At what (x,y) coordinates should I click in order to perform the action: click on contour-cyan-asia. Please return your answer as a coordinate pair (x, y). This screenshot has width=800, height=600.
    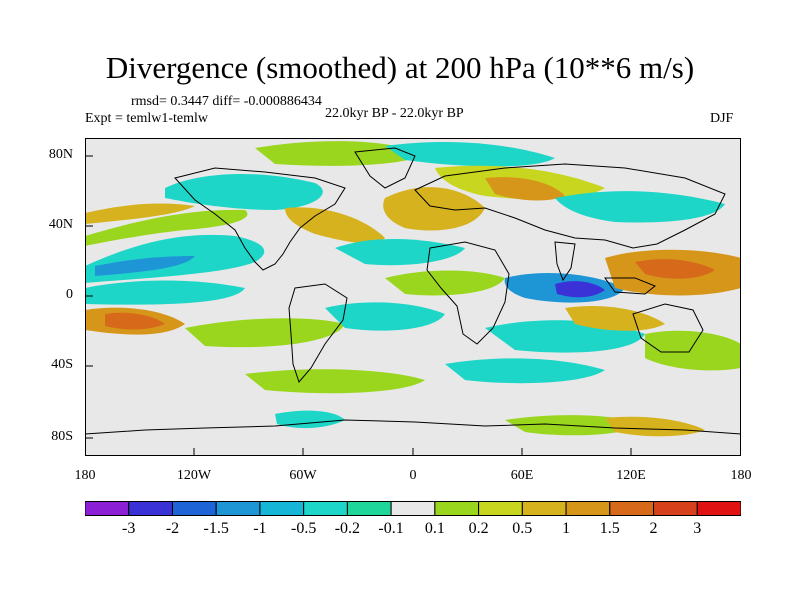
    Looking at the image, I should click on (640, 207).